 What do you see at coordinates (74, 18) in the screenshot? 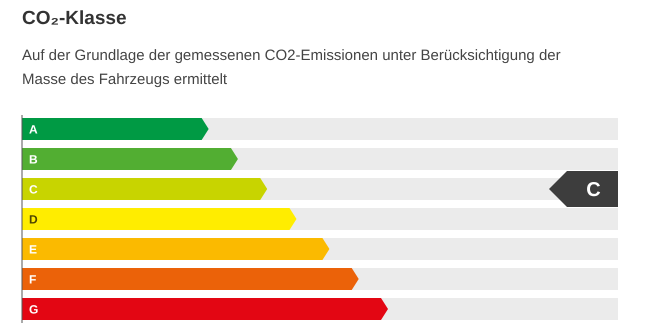
I see `chart-title: CO₂-Klasse` at bounding box center [74, 18].